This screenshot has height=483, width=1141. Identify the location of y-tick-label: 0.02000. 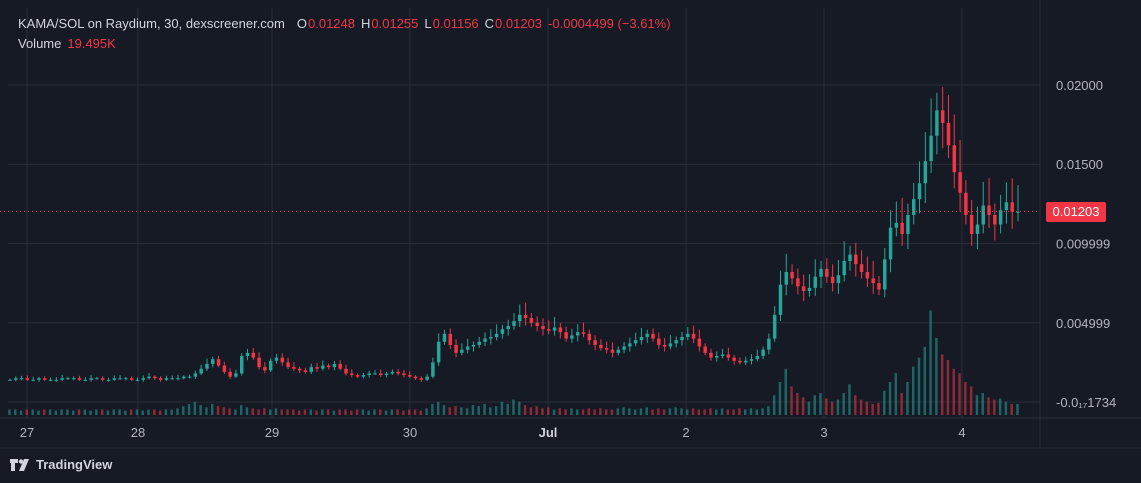
(1079, 85).